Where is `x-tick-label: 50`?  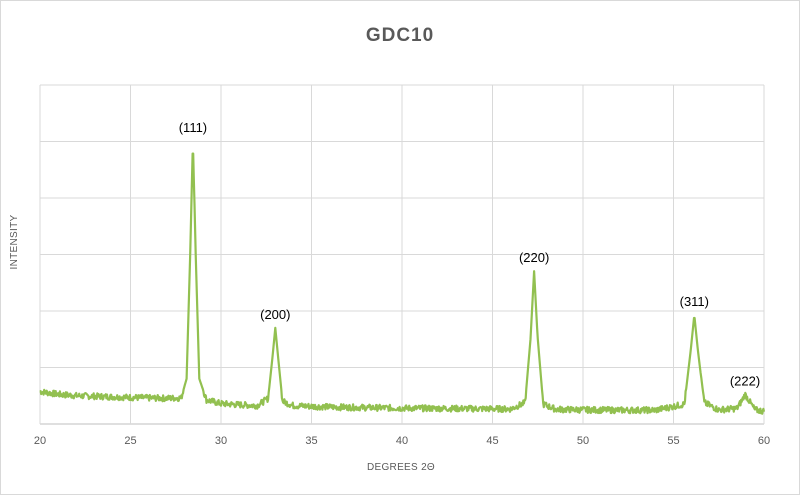
x-tick-label: 50 is located at coordinates (583, 441).